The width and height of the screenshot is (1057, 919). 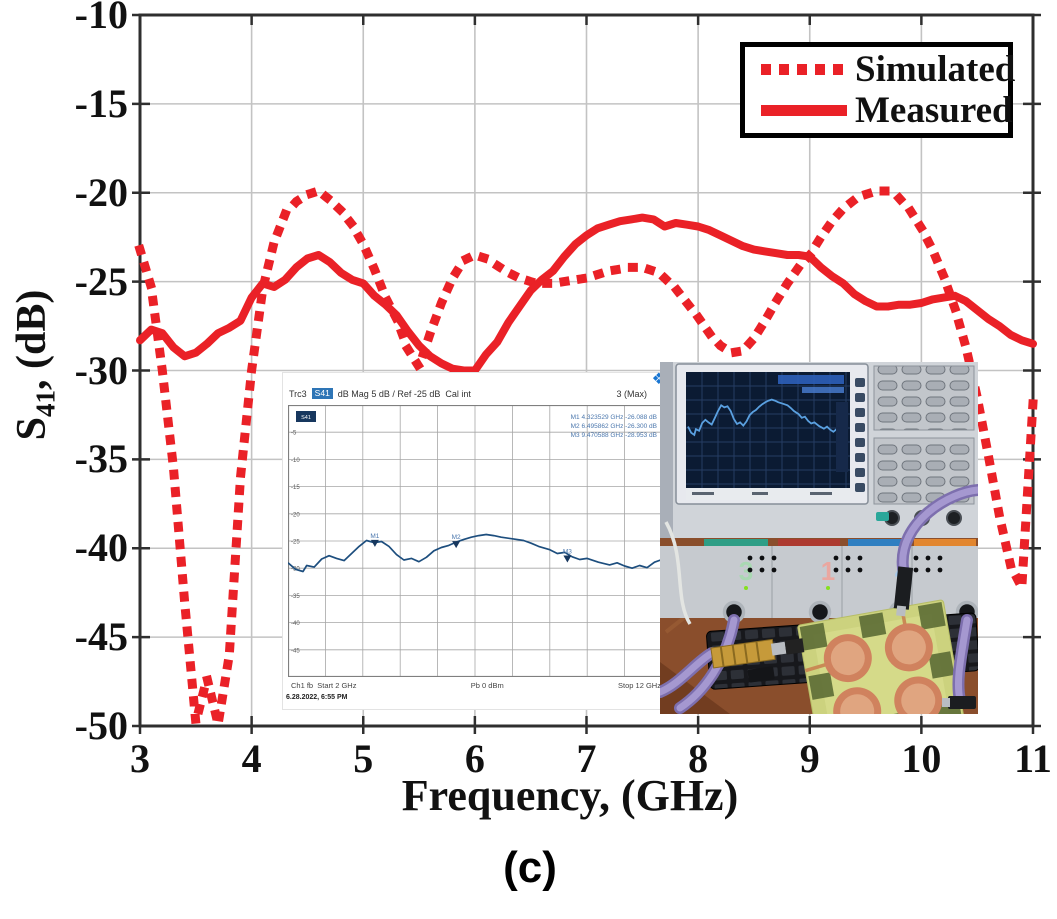 I want to click on svg-text: -35, so click(x=295, y=597).